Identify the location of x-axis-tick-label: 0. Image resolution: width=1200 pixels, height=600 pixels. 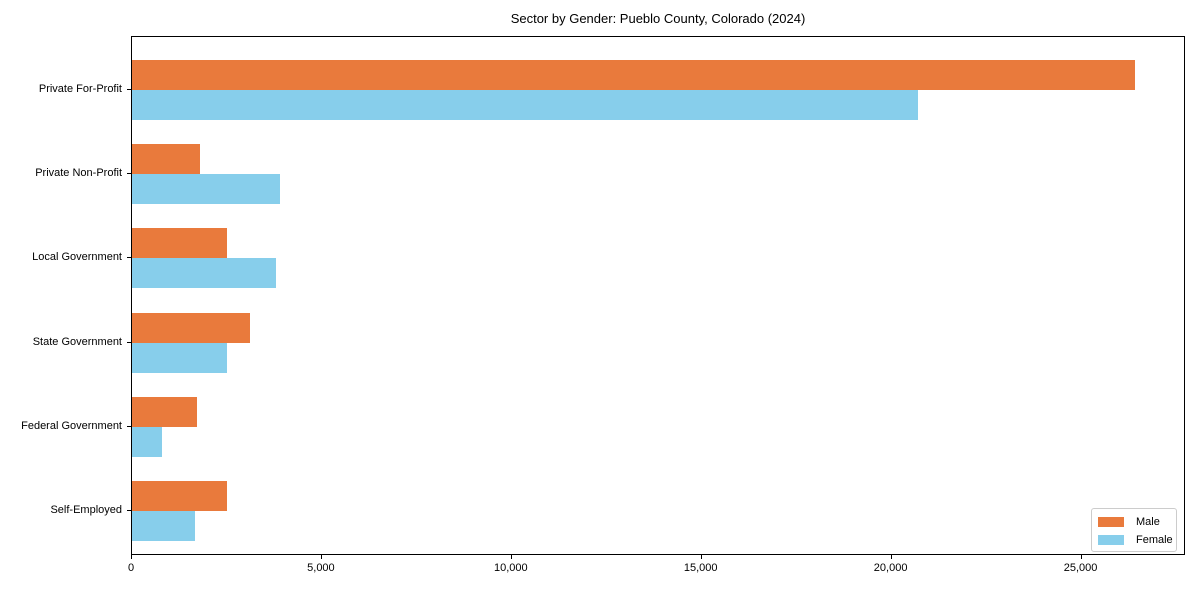
(131, 568).